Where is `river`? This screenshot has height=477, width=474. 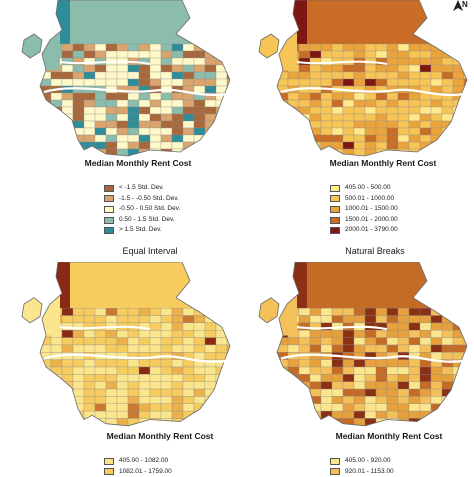 river is located at coordinates (136, 358).